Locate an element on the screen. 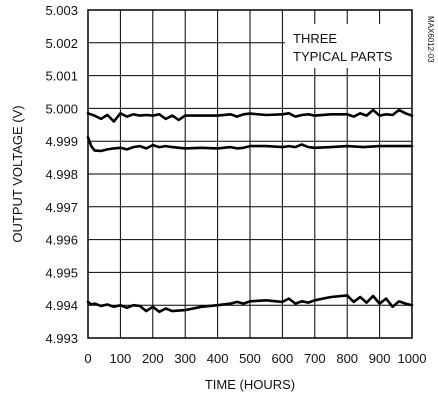 The width and height of the screenshot is (438, 398). annotation-box is located at coordinates (348, 46).